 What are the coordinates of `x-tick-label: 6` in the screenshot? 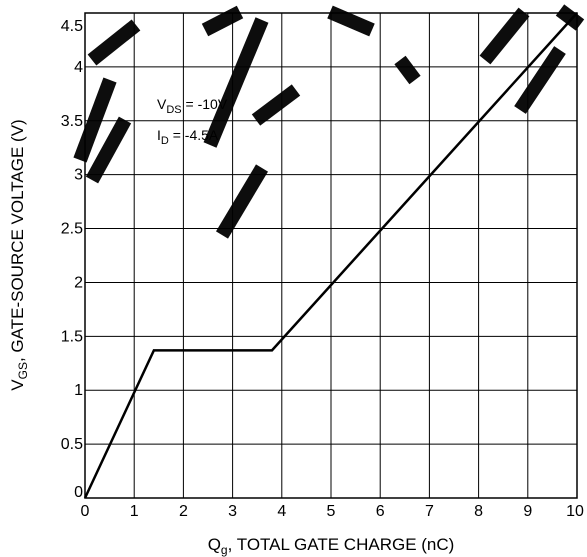 It's located at (380, 511).